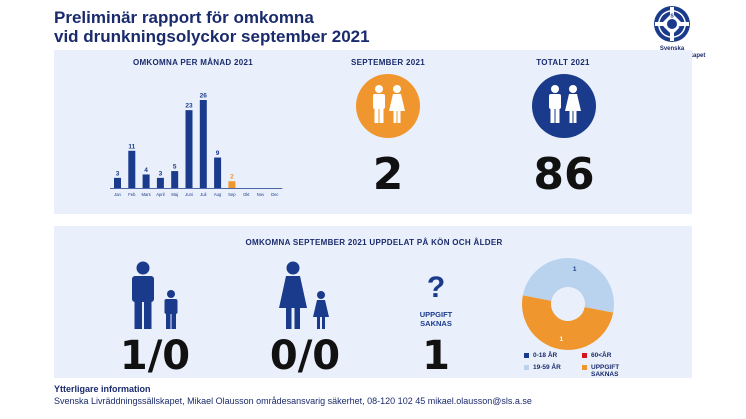 The image size is (746, 419). Describe the element at coordinates (131, 146) in the screenshot. I see `bar-value-label: 11` at that location.